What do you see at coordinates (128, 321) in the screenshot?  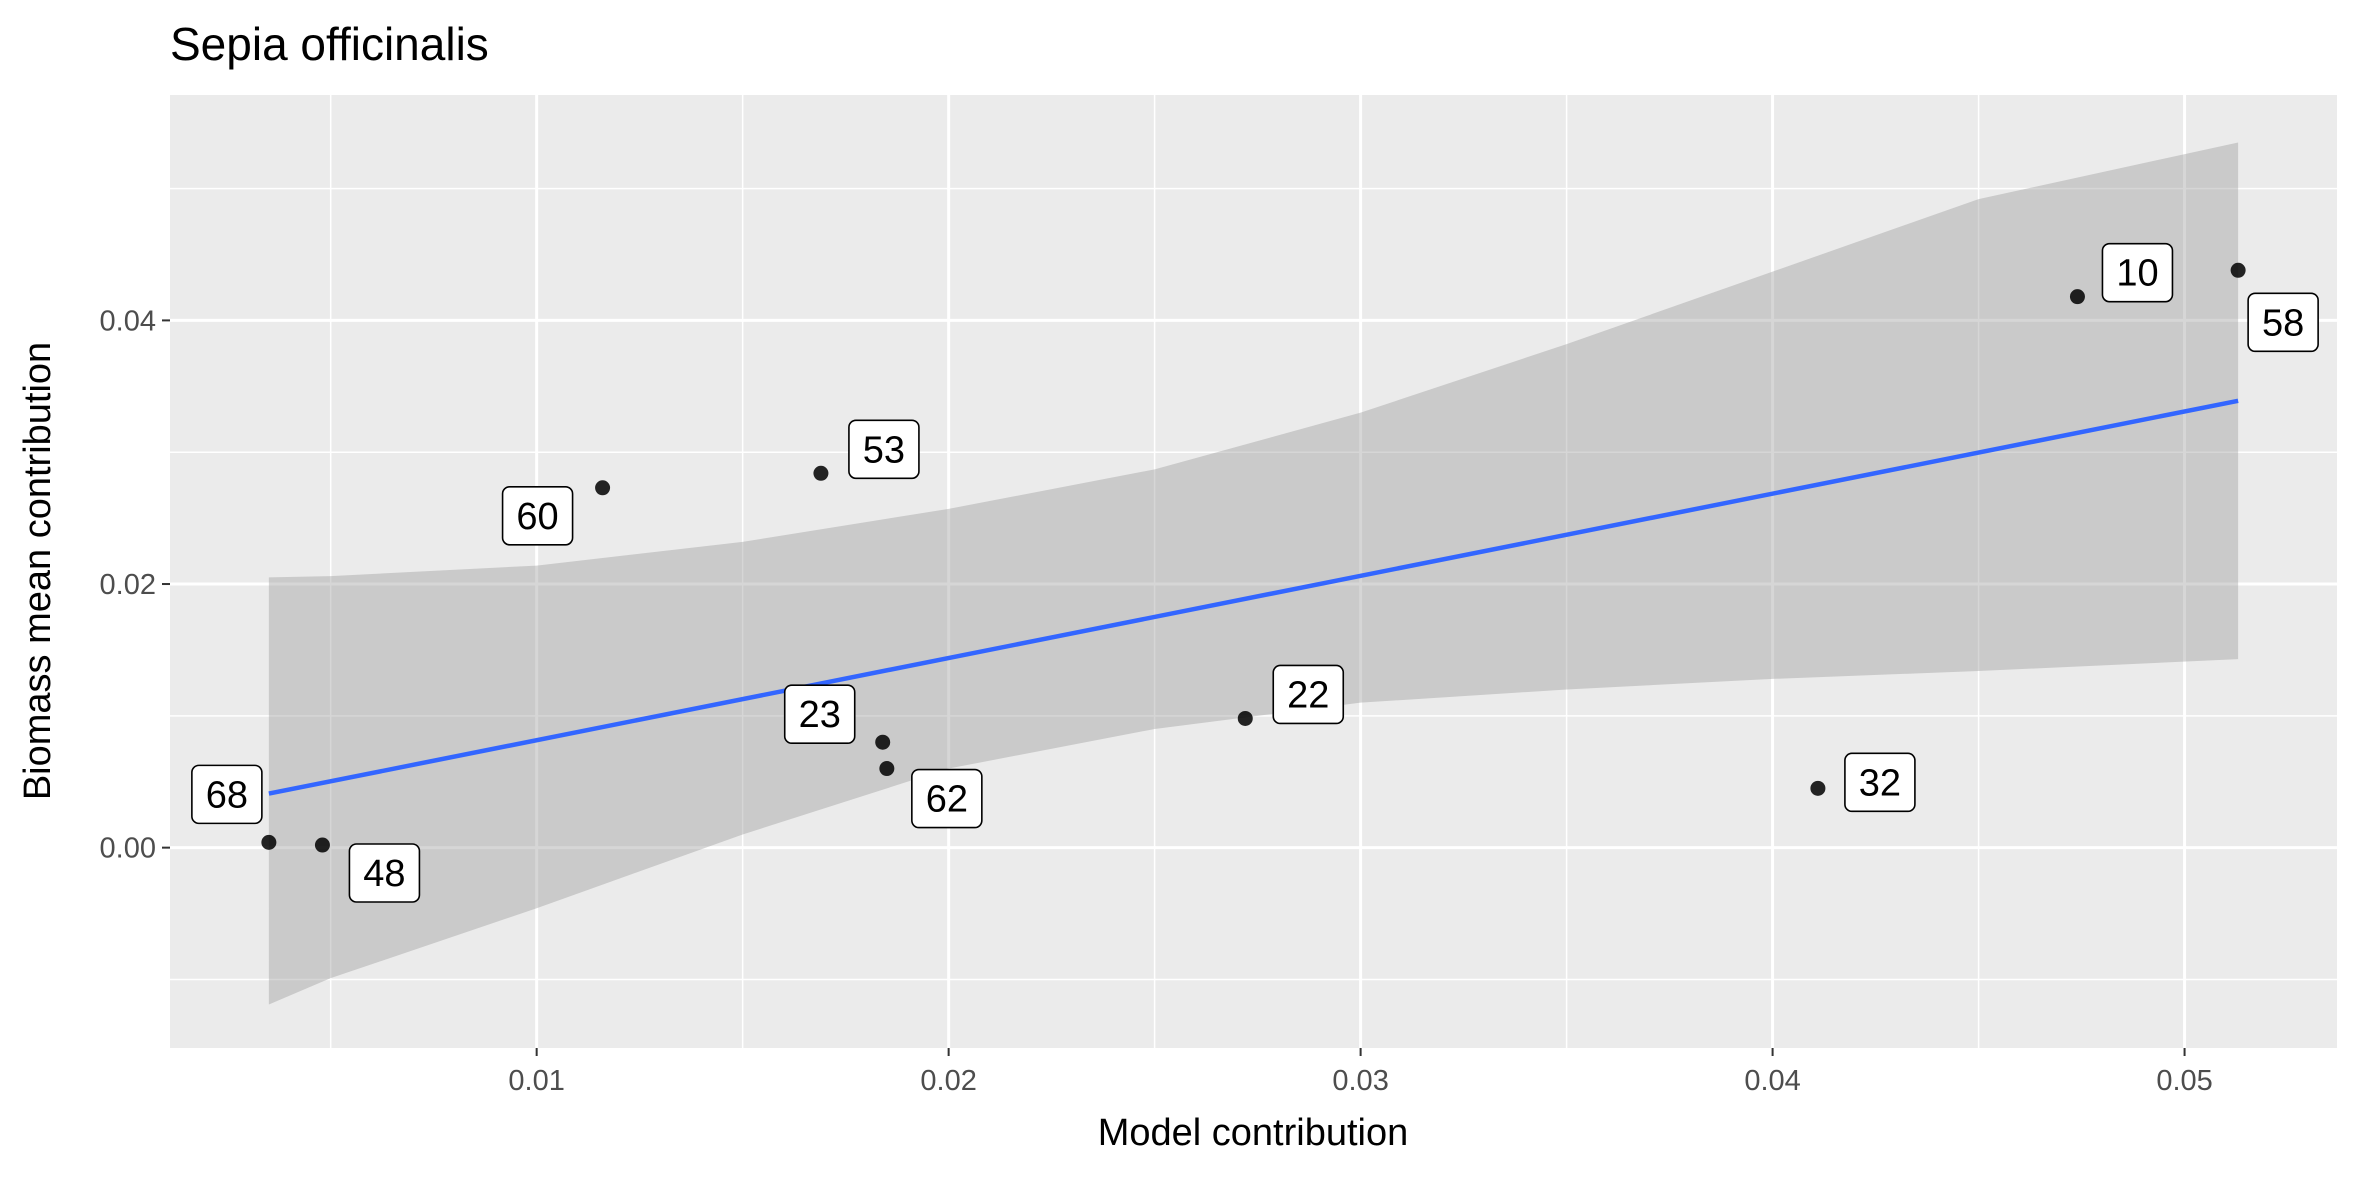 I see `y-tick-label: 0.04` at bounding box center [128, 321].